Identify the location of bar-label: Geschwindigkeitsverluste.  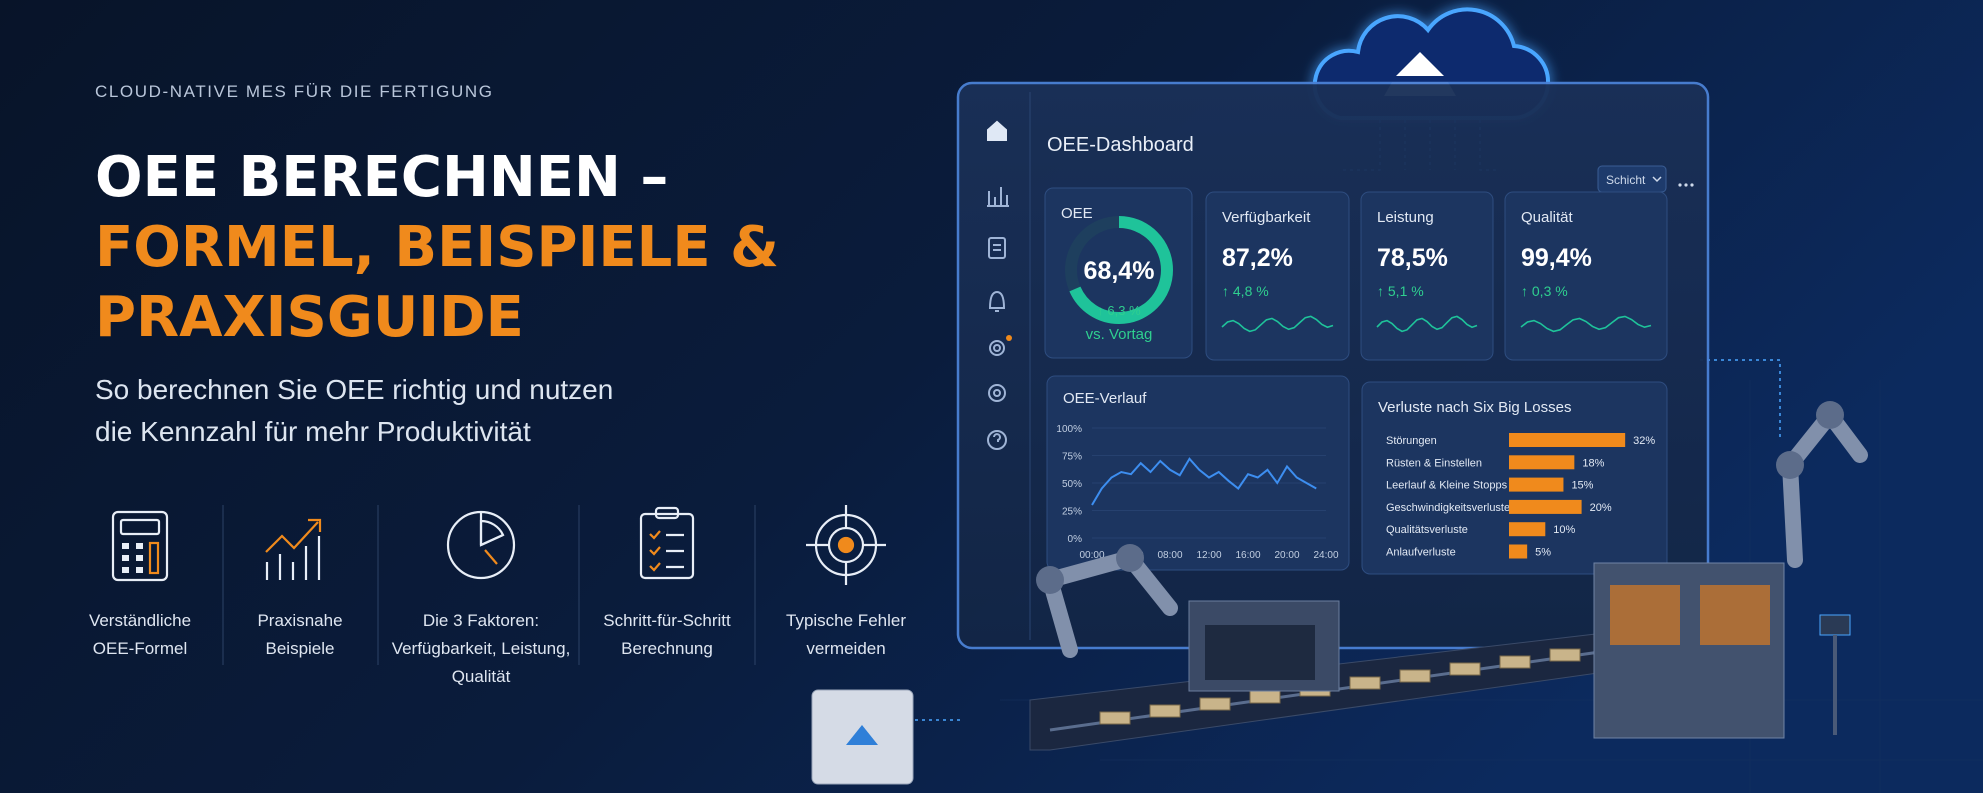
(1448, 508).